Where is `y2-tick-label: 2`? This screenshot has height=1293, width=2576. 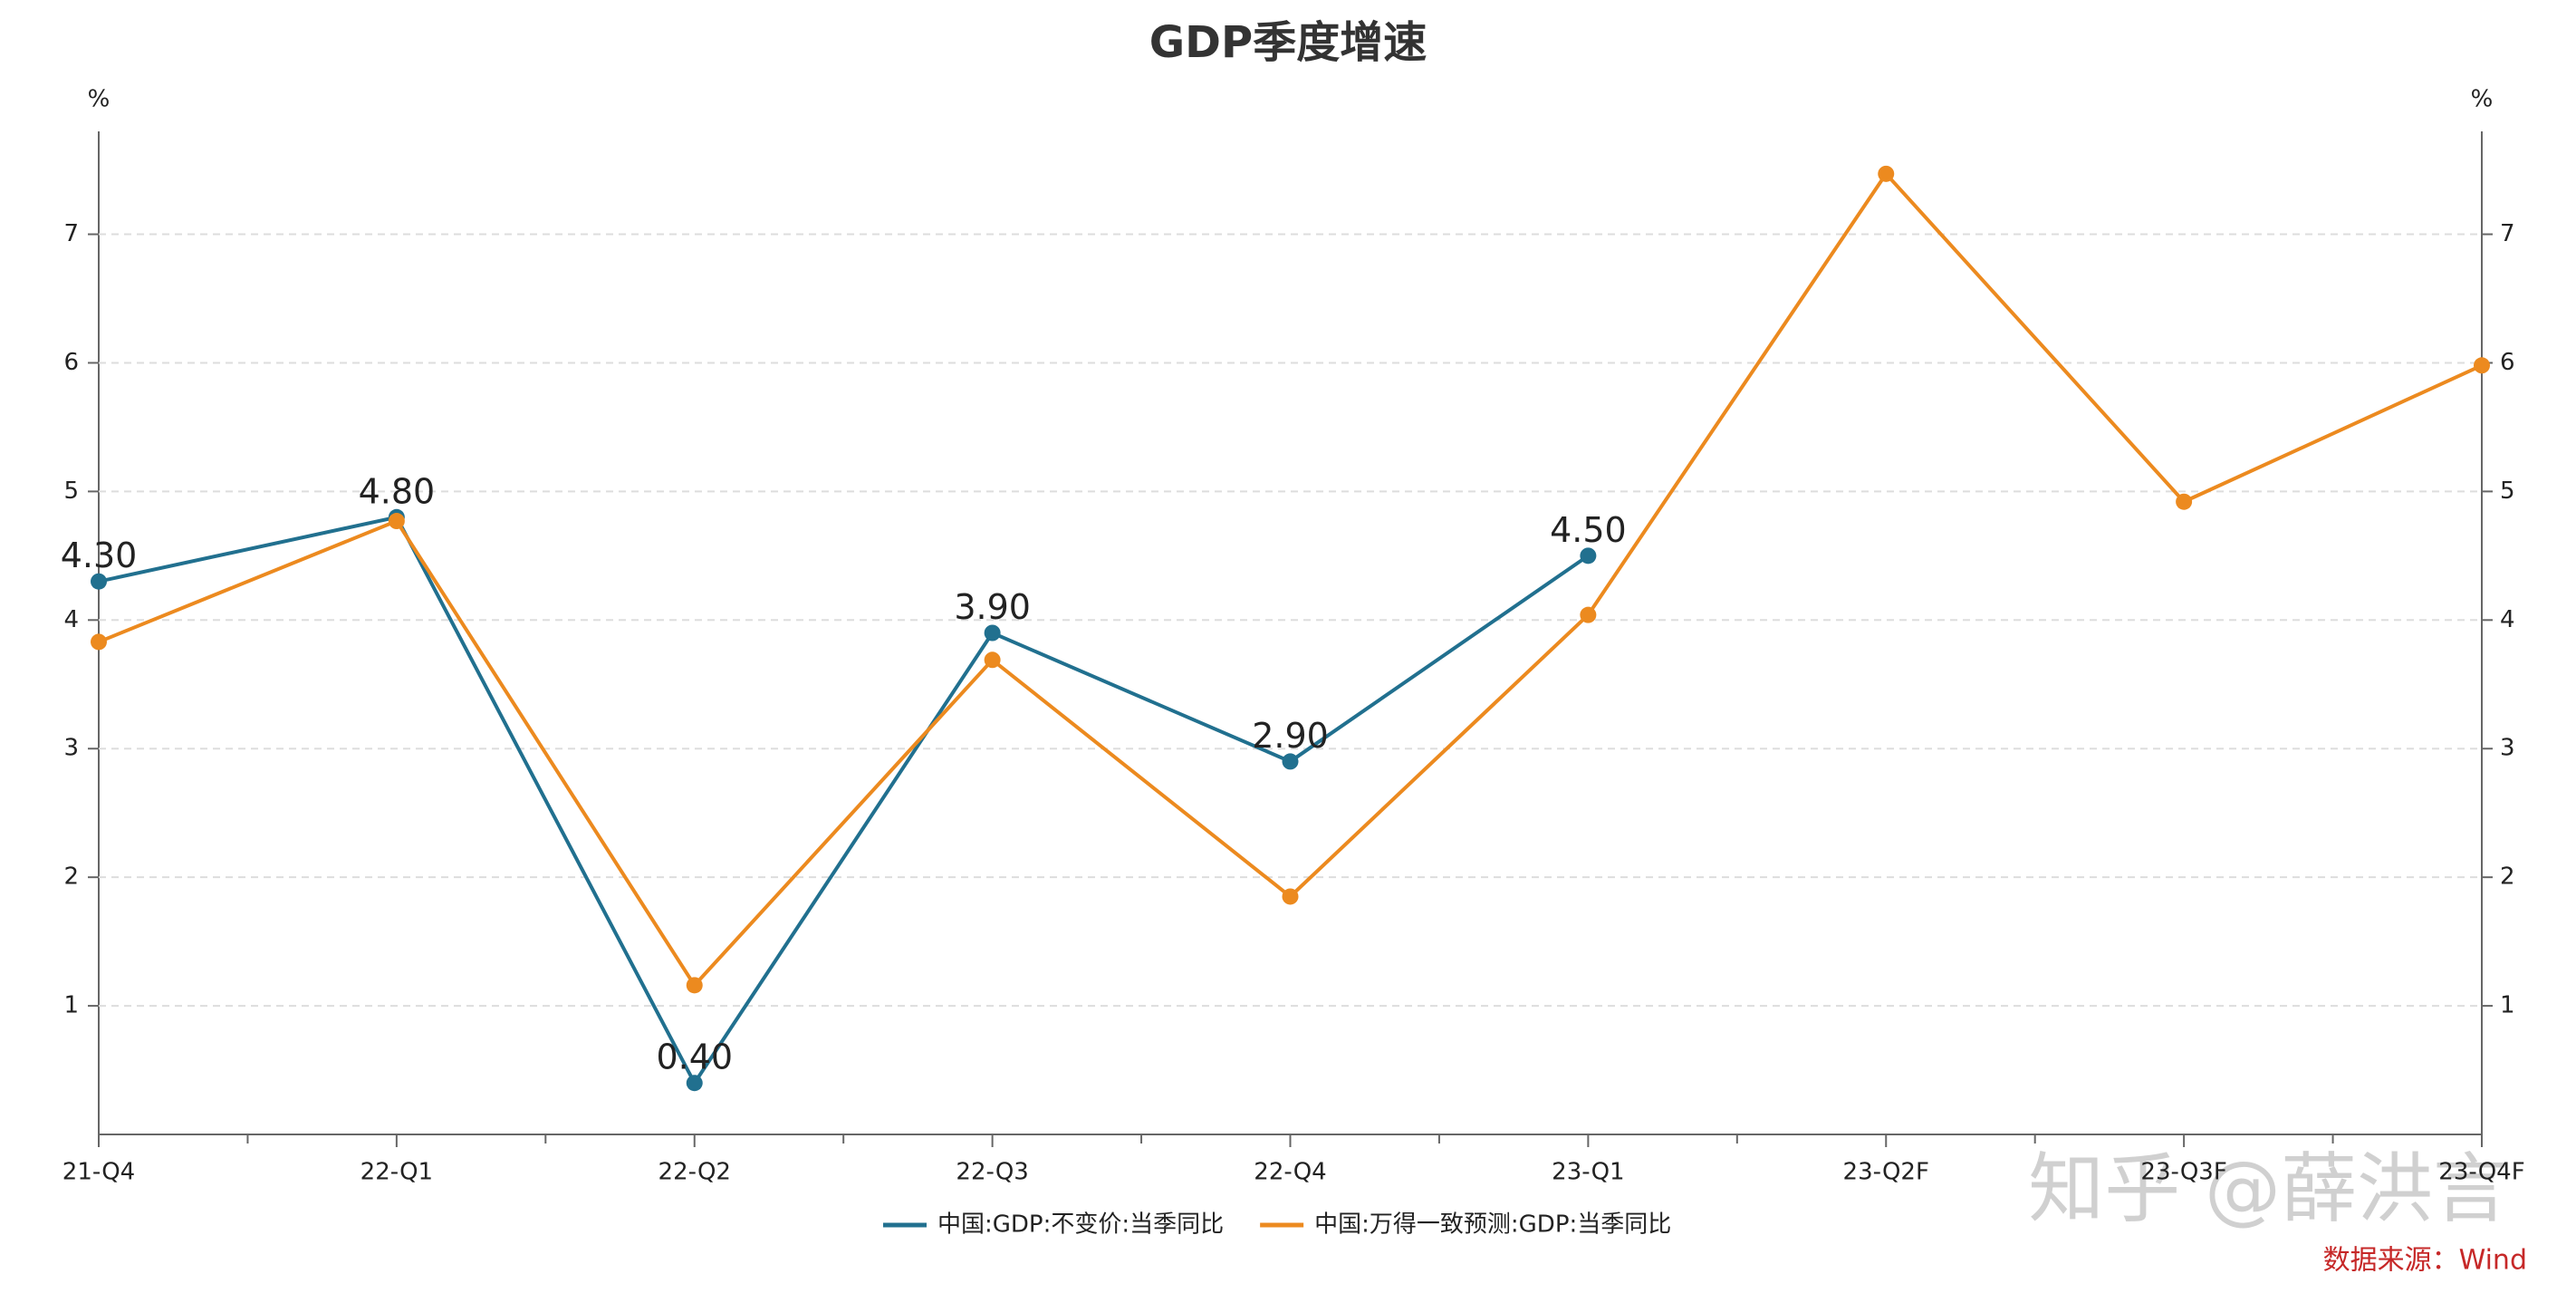 y2-tick-label: 2 is located at coordinates (2507, 877).